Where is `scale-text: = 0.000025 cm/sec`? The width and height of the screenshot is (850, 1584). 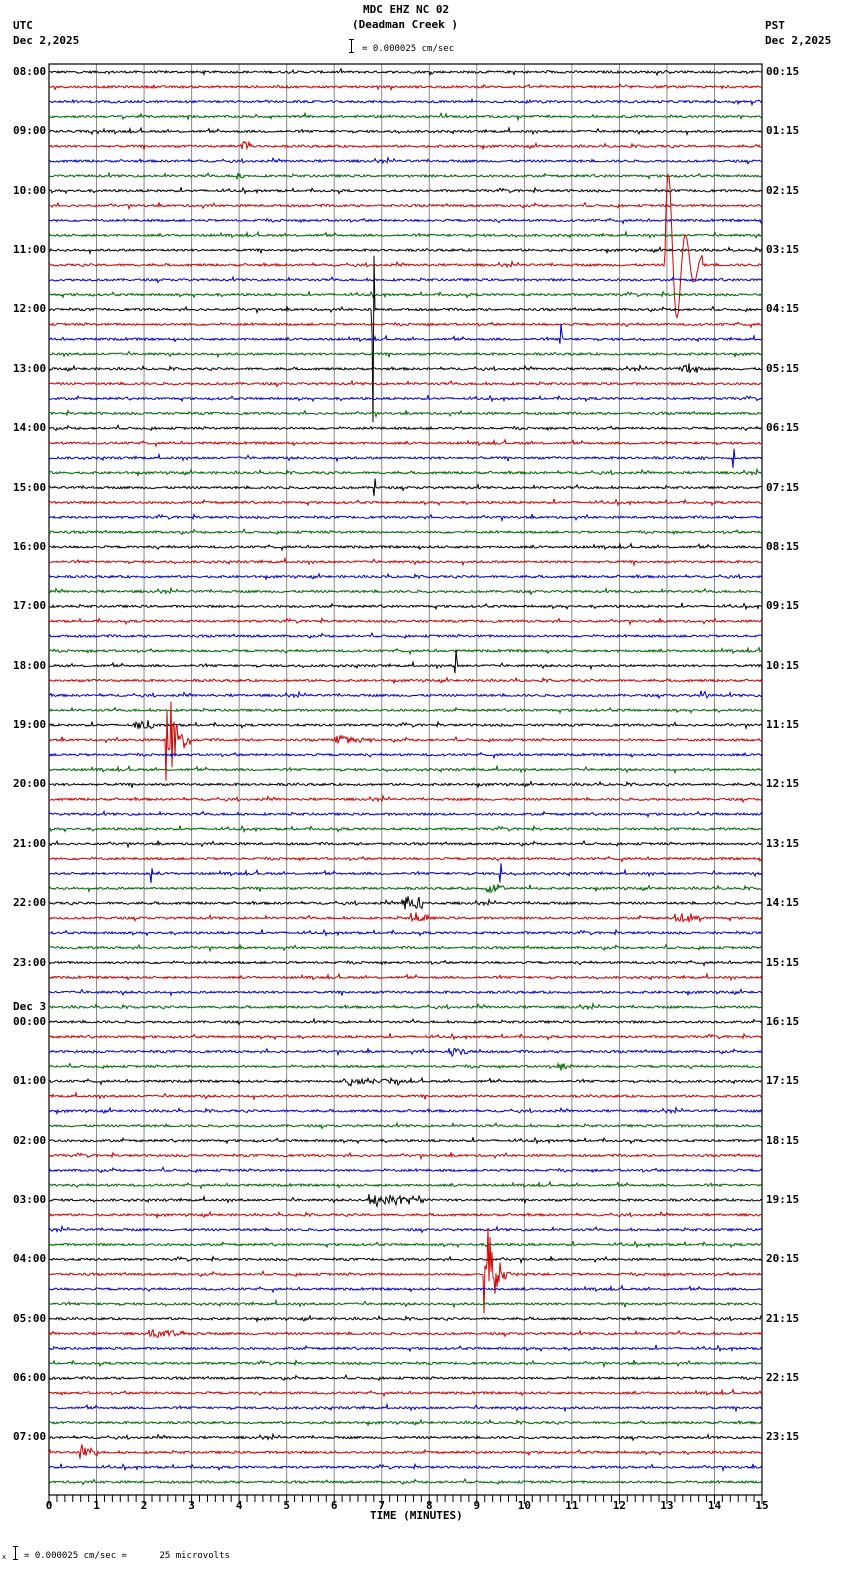 scale-text: = 0.000025 cm/sec is located at coordinates (408, 49).